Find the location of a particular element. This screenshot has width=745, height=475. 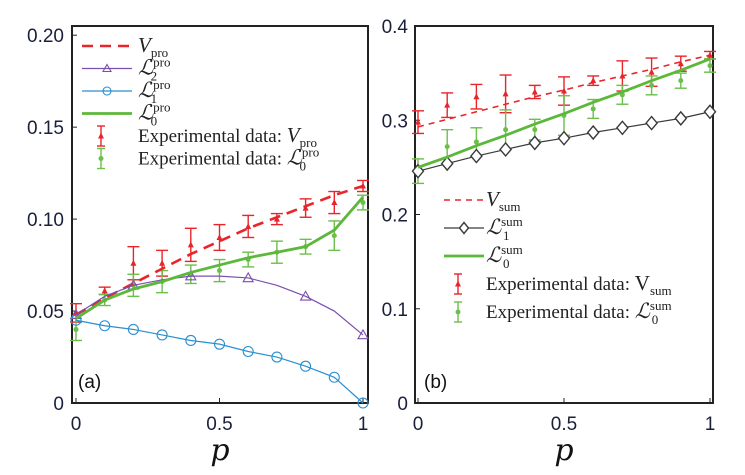

legend-label: ℒpro 2 is located at coordinates (154, 69).